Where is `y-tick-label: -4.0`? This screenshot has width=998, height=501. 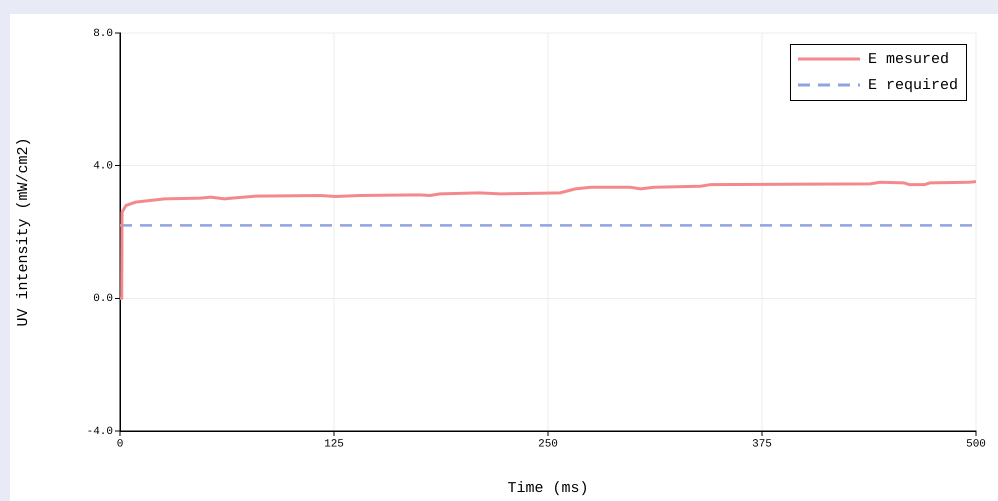
y-tick-label: -4.0 is located at coordinates (99, 432).